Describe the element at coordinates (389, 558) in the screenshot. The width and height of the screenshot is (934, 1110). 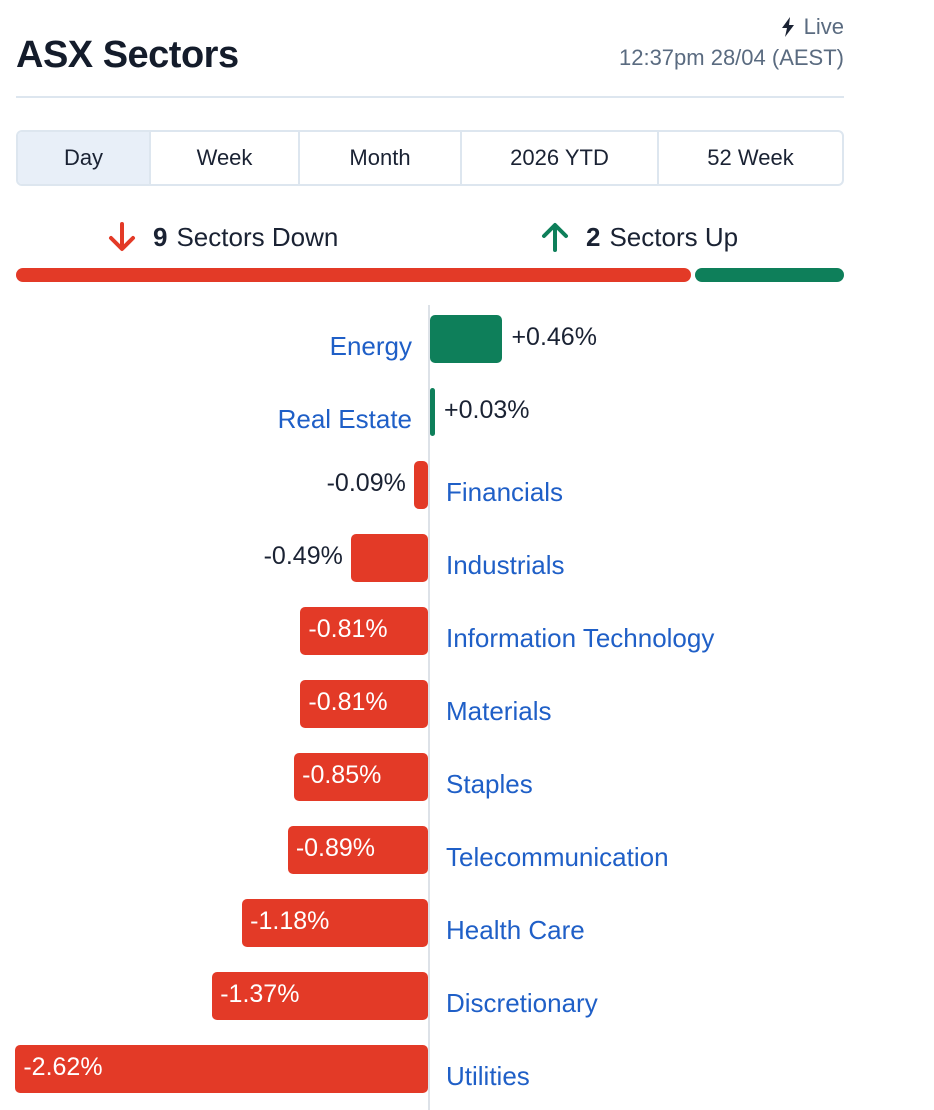
I see `bar-industrials` at that location.